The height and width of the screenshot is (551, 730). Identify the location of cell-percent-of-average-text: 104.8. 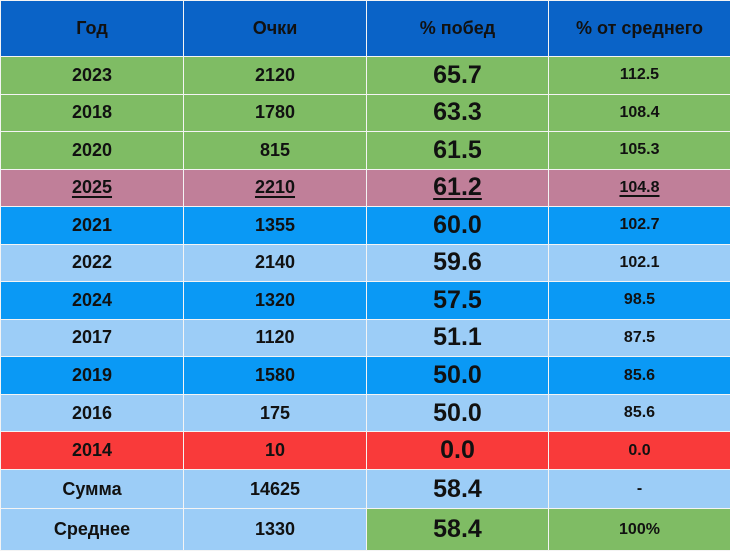
(639, 187).